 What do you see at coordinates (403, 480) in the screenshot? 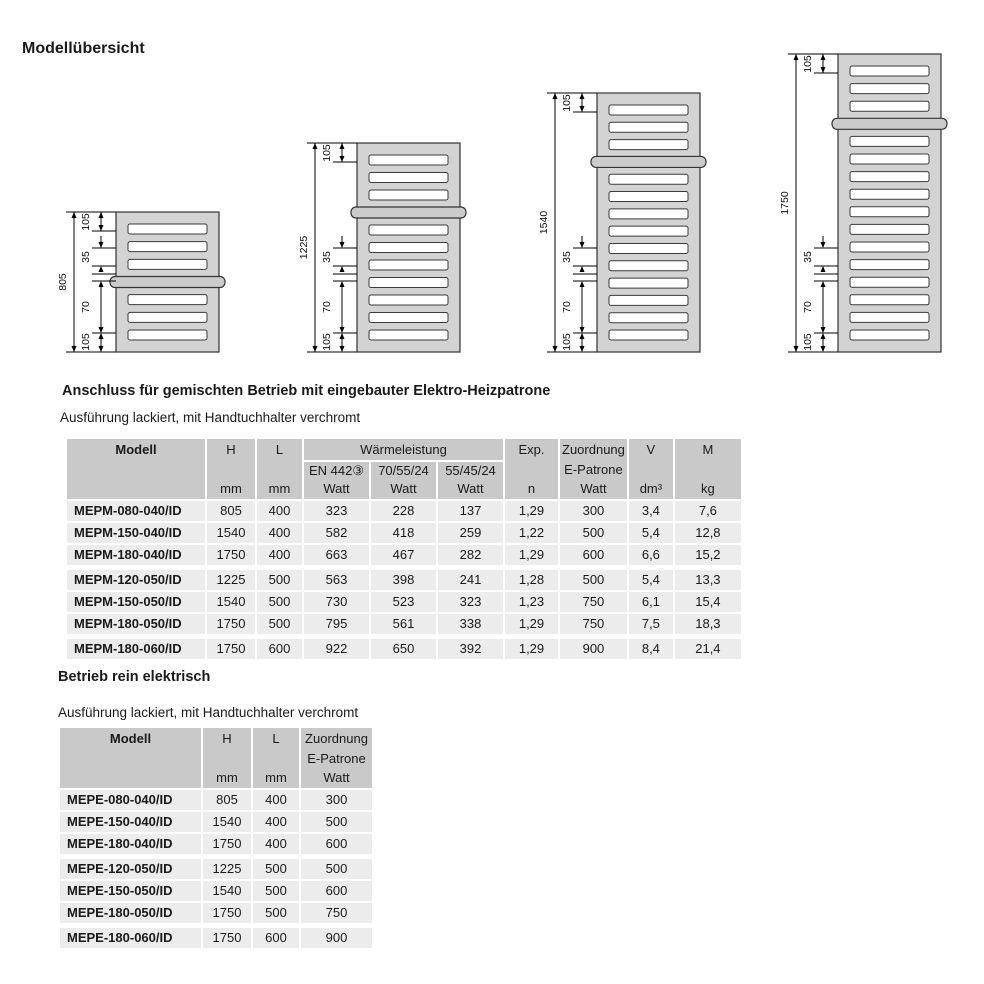
I see `col-header-705524: 70/55/24 Watt` at bounding box center [403, 480].